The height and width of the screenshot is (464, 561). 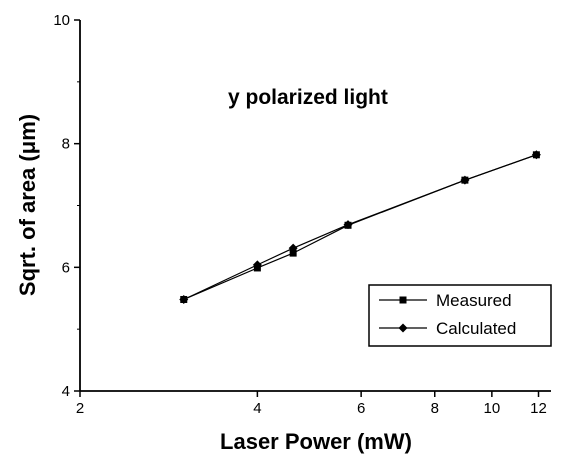 What do you see at coordinates (80, 408) in the screenshot?
I see `x-tick-label: 2` at bounding box center [80, 408].